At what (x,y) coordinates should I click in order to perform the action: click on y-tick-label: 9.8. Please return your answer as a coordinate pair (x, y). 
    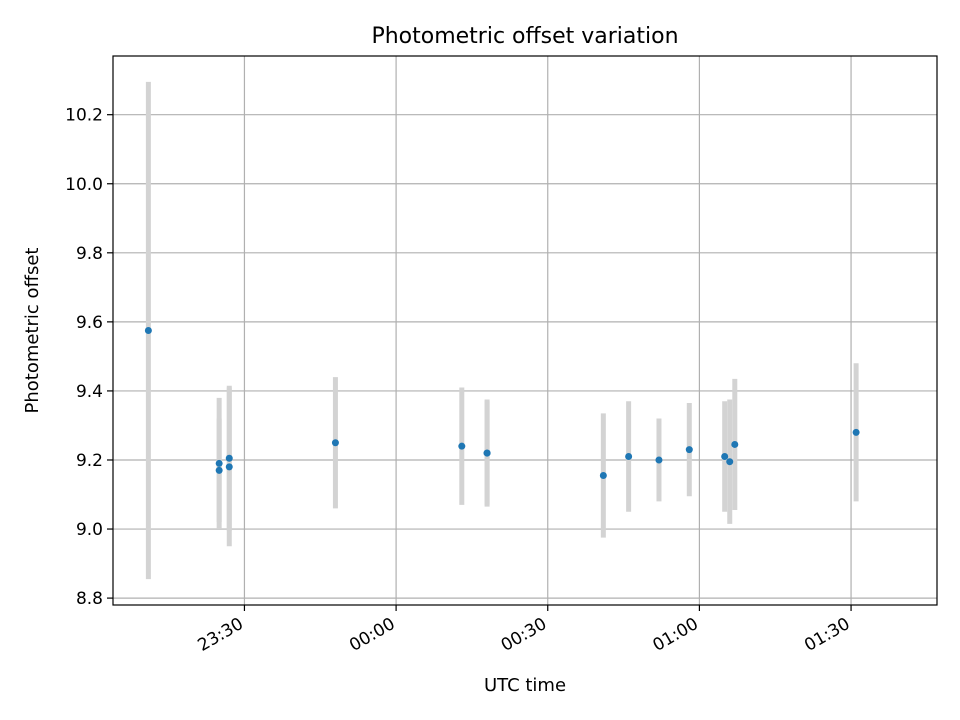
    Looking at the image, I should click on (89, 254).